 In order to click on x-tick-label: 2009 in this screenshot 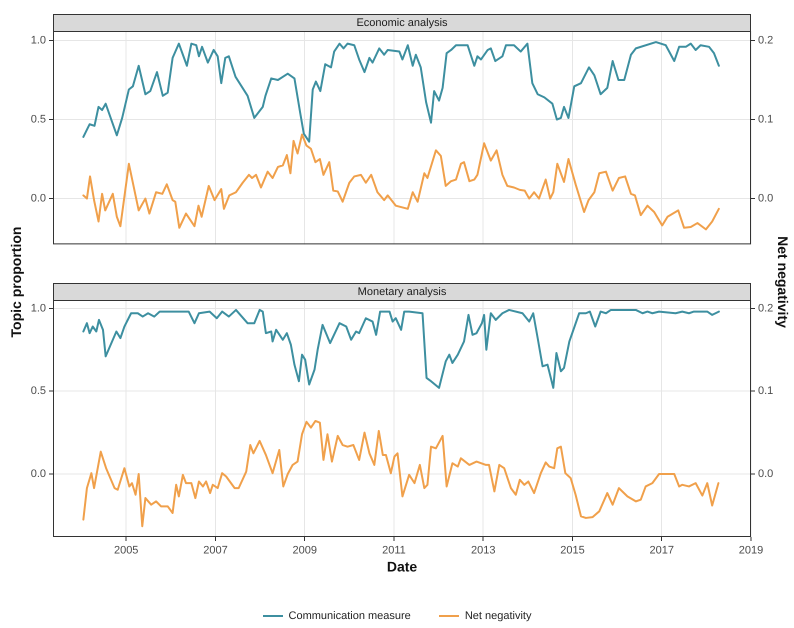, I will do `click(304, 550)`.